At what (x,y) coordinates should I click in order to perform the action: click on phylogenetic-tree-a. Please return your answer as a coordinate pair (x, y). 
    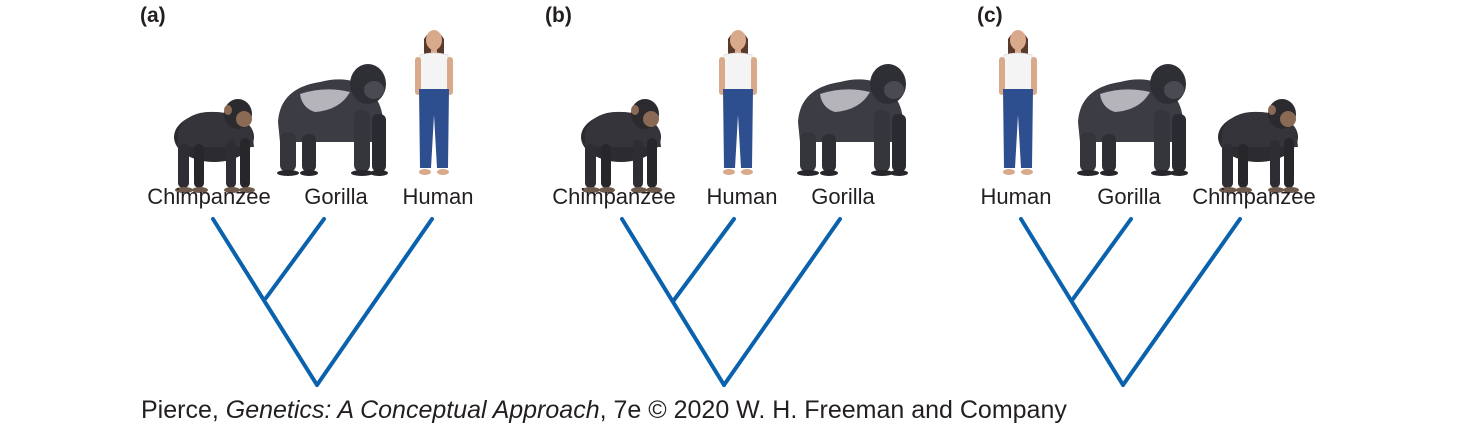
    Looking at the image, I should click on (322, 302).